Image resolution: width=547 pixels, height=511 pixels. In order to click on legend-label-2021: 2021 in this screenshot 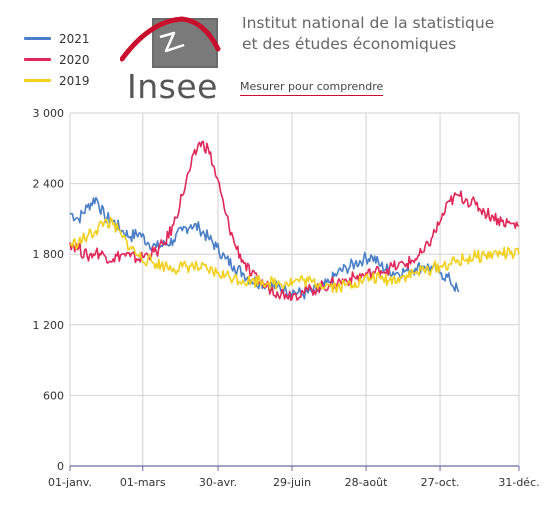, I will do `click(74, 38)`.